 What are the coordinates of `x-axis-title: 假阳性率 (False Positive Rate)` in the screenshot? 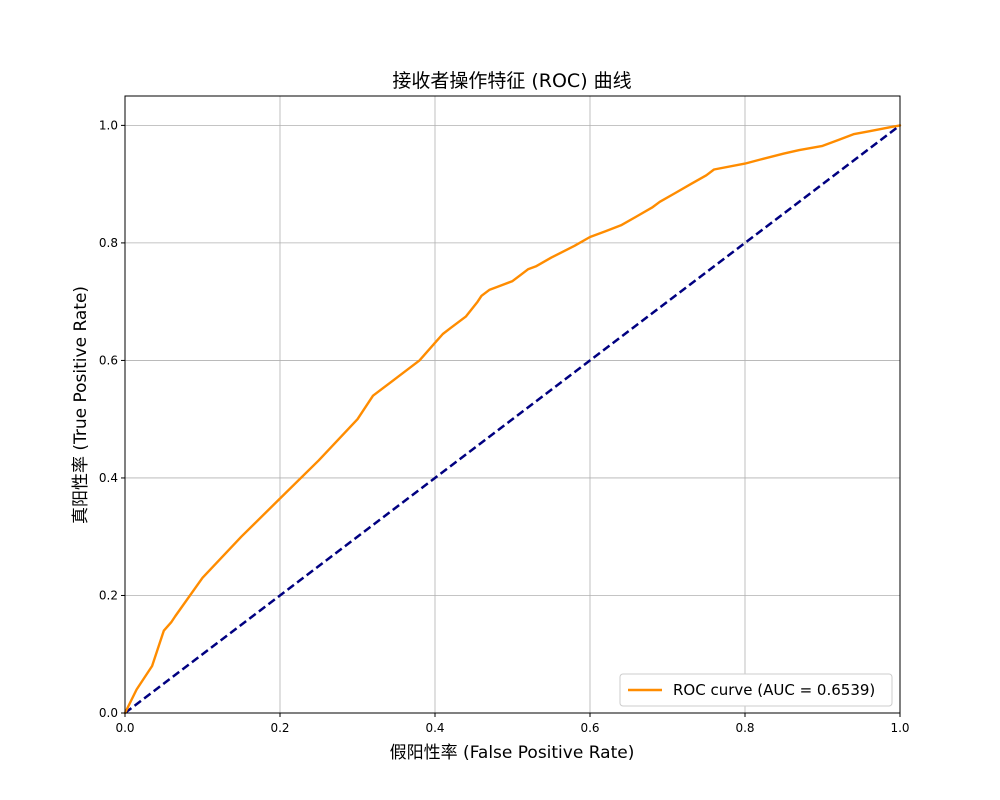 It's located at (512, 753).